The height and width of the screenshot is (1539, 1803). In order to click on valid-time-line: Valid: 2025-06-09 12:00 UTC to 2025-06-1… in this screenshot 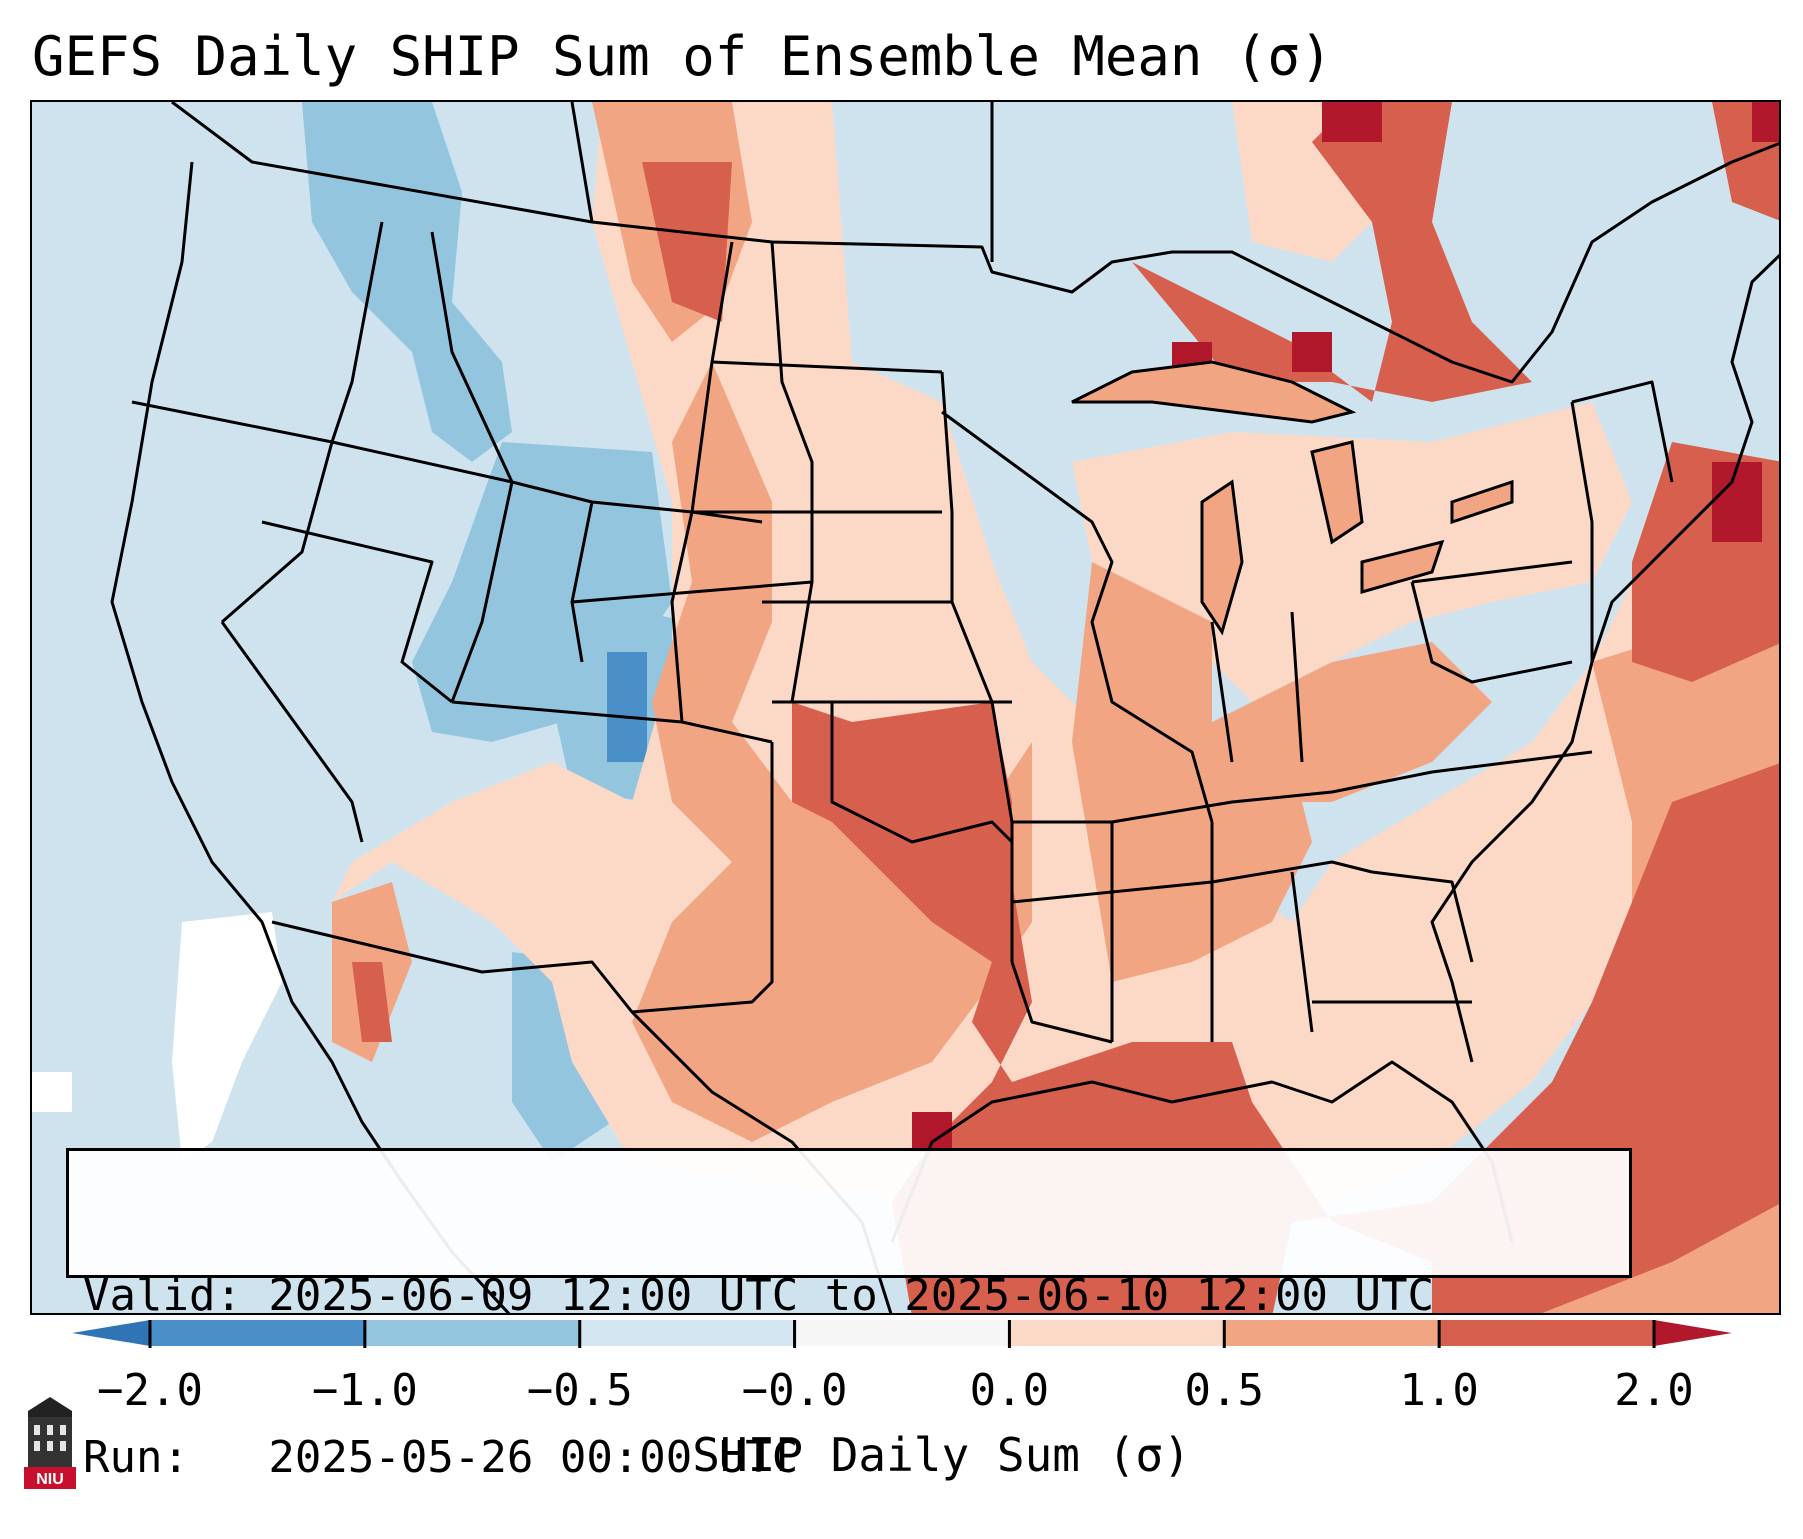, I will do `click(759, 1295)`.